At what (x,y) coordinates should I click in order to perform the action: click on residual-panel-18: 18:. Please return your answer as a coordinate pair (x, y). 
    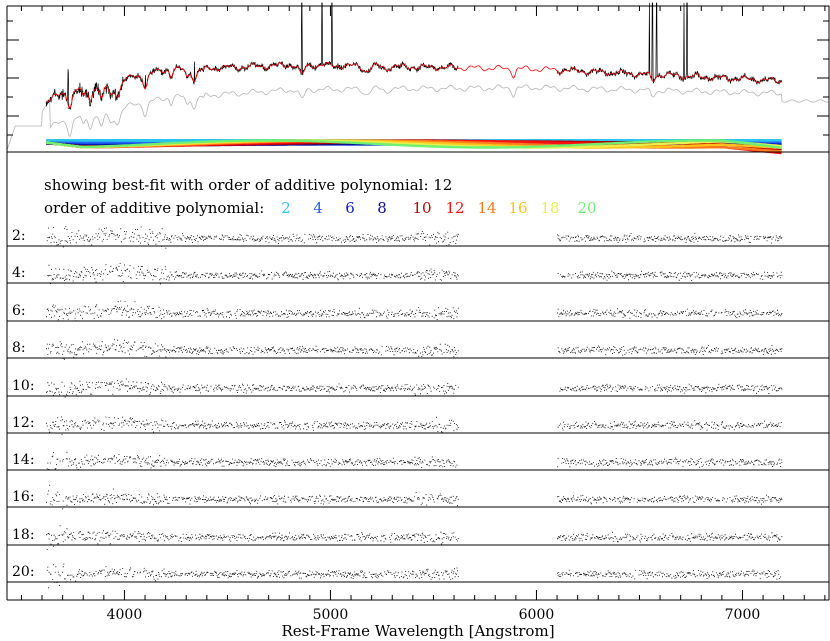
    Looking at the image, I should click on (418, 537).